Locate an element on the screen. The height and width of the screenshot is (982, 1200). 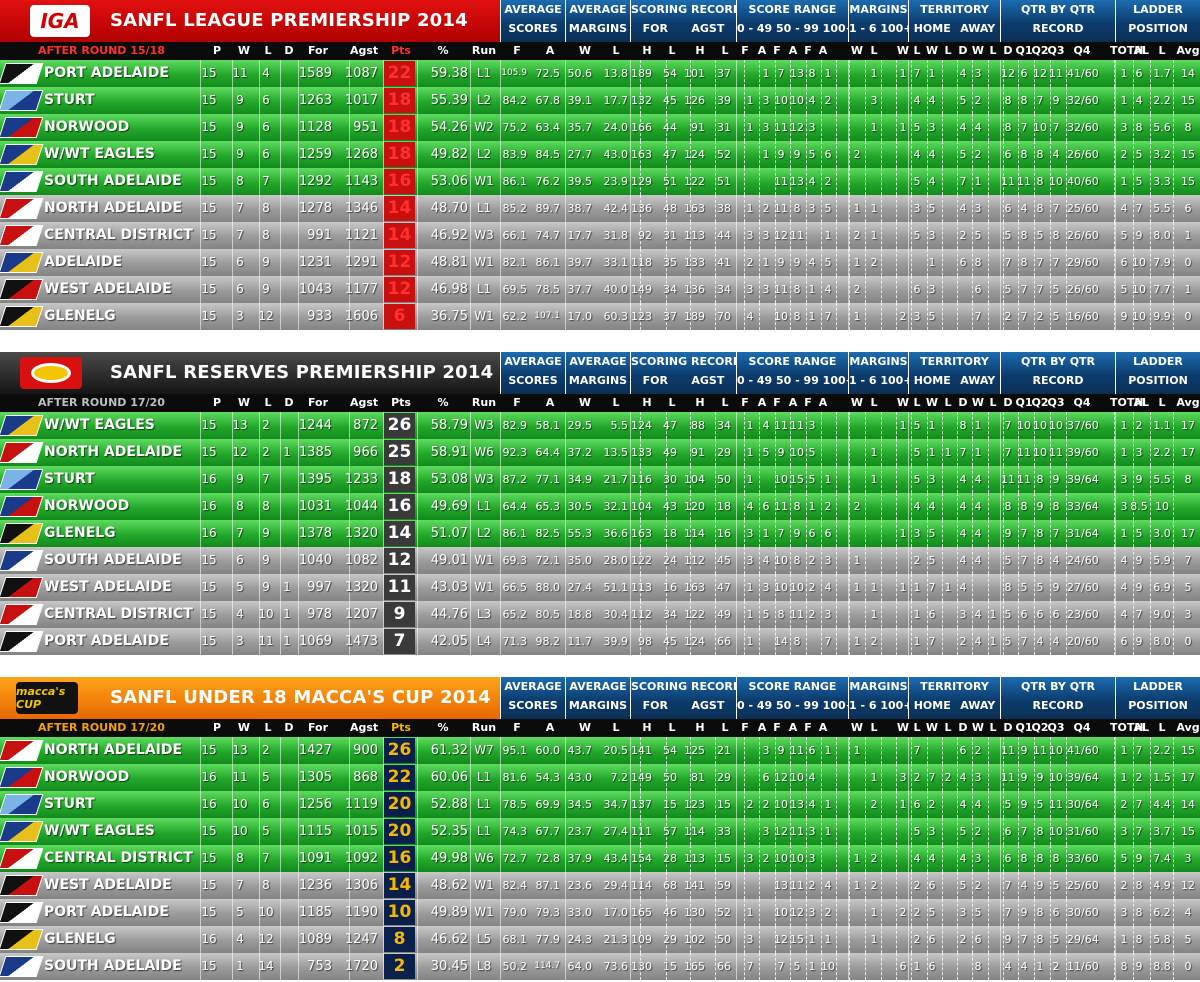
cell-value: 10 is located at coordinates (1024, 425).